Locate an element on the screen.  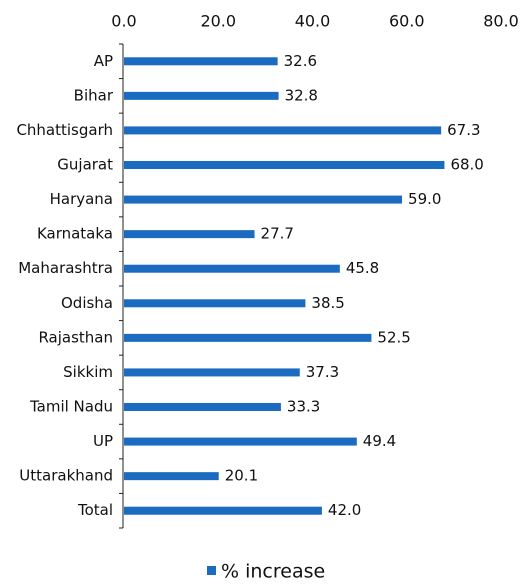
data-label: 32.6 is located at coordinates (300, 61).